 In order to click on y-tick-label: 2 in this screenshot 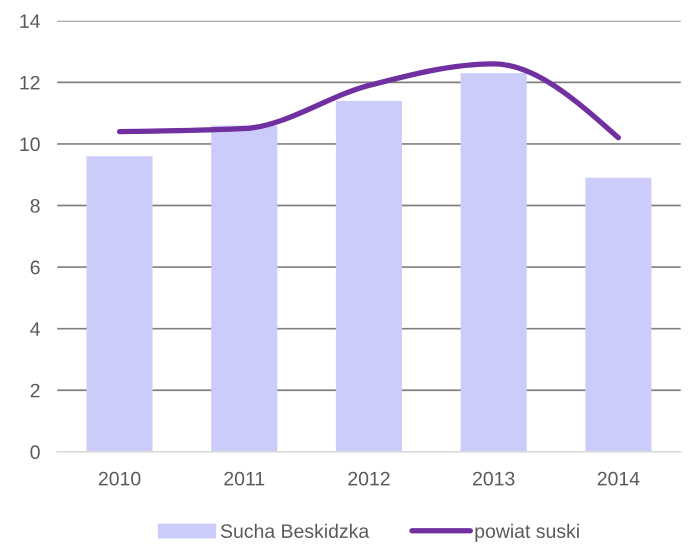, I will do `click(35, 391)`.